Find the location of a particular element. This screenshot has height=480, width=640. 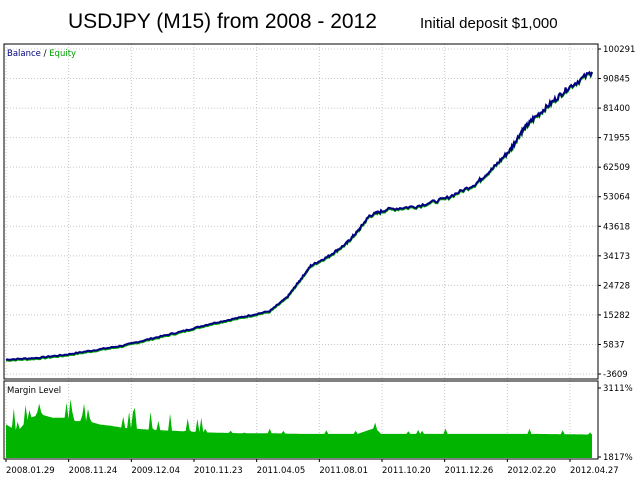

legend-balance: Balance is located at coordinates (24, 54).